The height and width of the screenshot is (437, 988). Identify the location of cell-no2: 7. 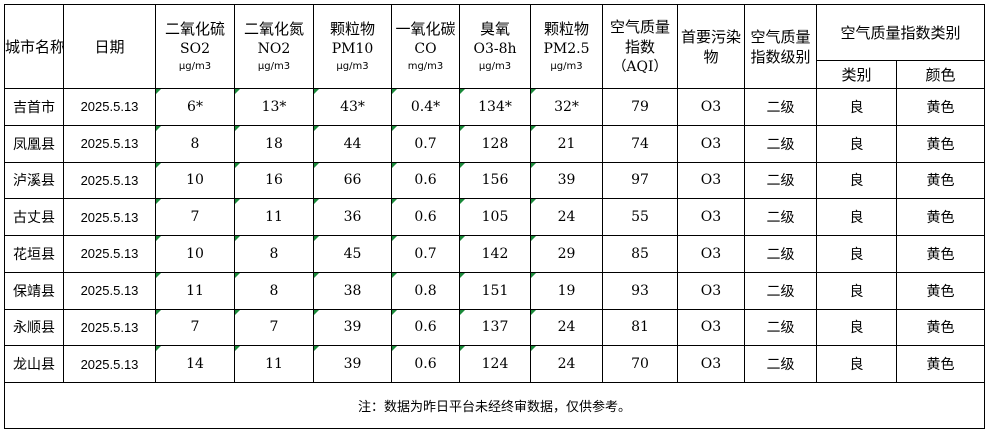
(274, 327).